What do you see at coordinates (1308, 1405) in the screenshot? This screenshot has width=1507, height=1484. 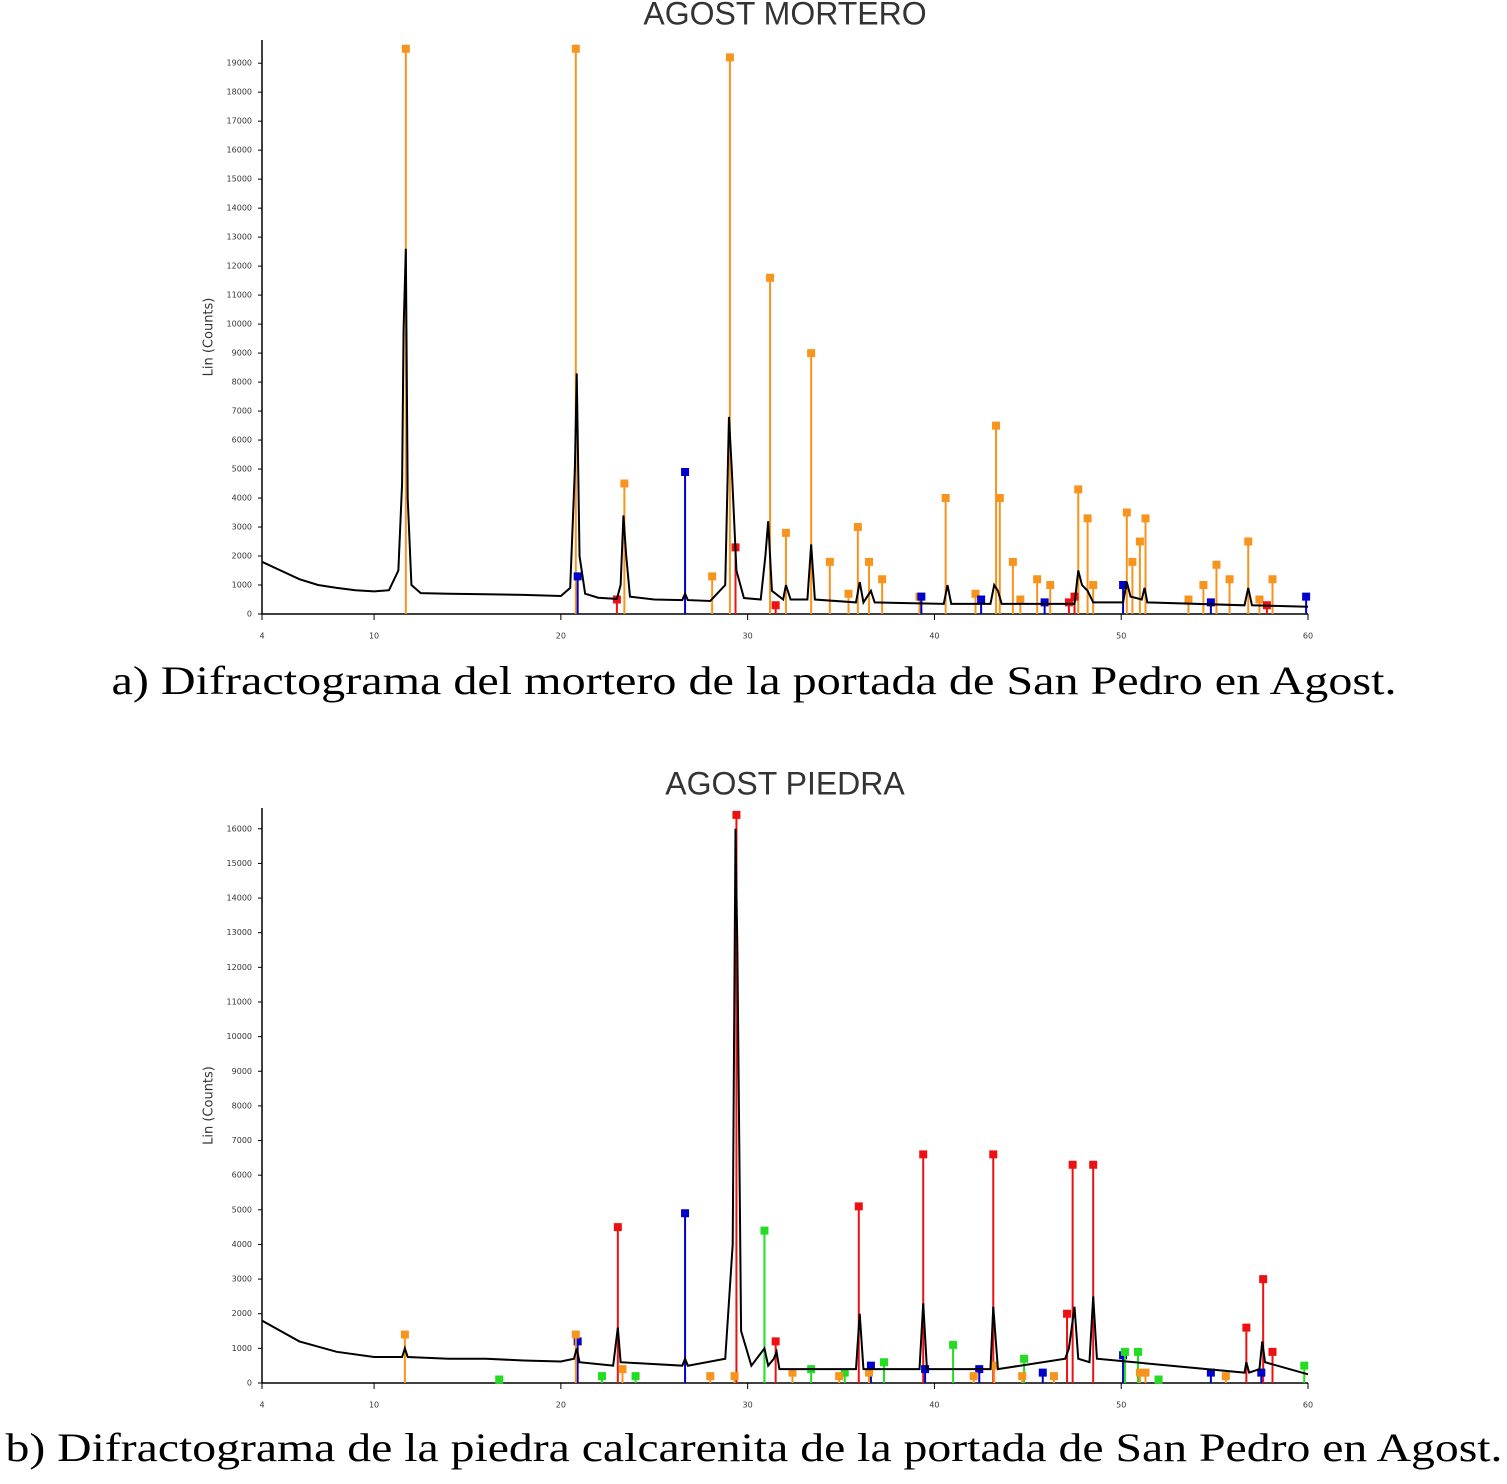 I see `x-tick-label: 60` at bounding box center [1308, 1405].